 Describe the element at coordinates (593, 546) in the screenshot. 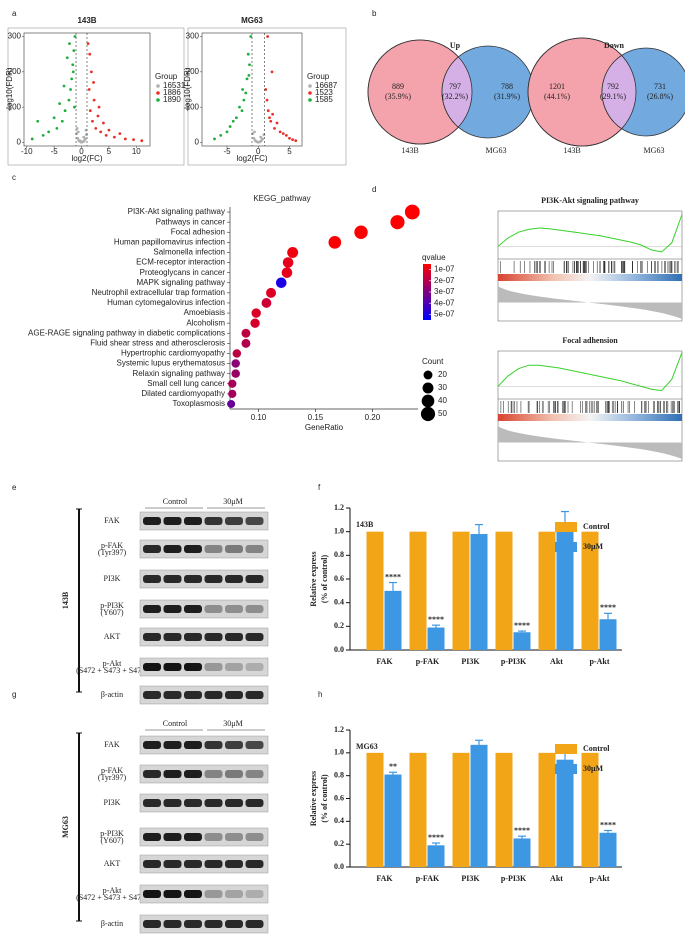

I see `legend-label: 30μM` at that location.